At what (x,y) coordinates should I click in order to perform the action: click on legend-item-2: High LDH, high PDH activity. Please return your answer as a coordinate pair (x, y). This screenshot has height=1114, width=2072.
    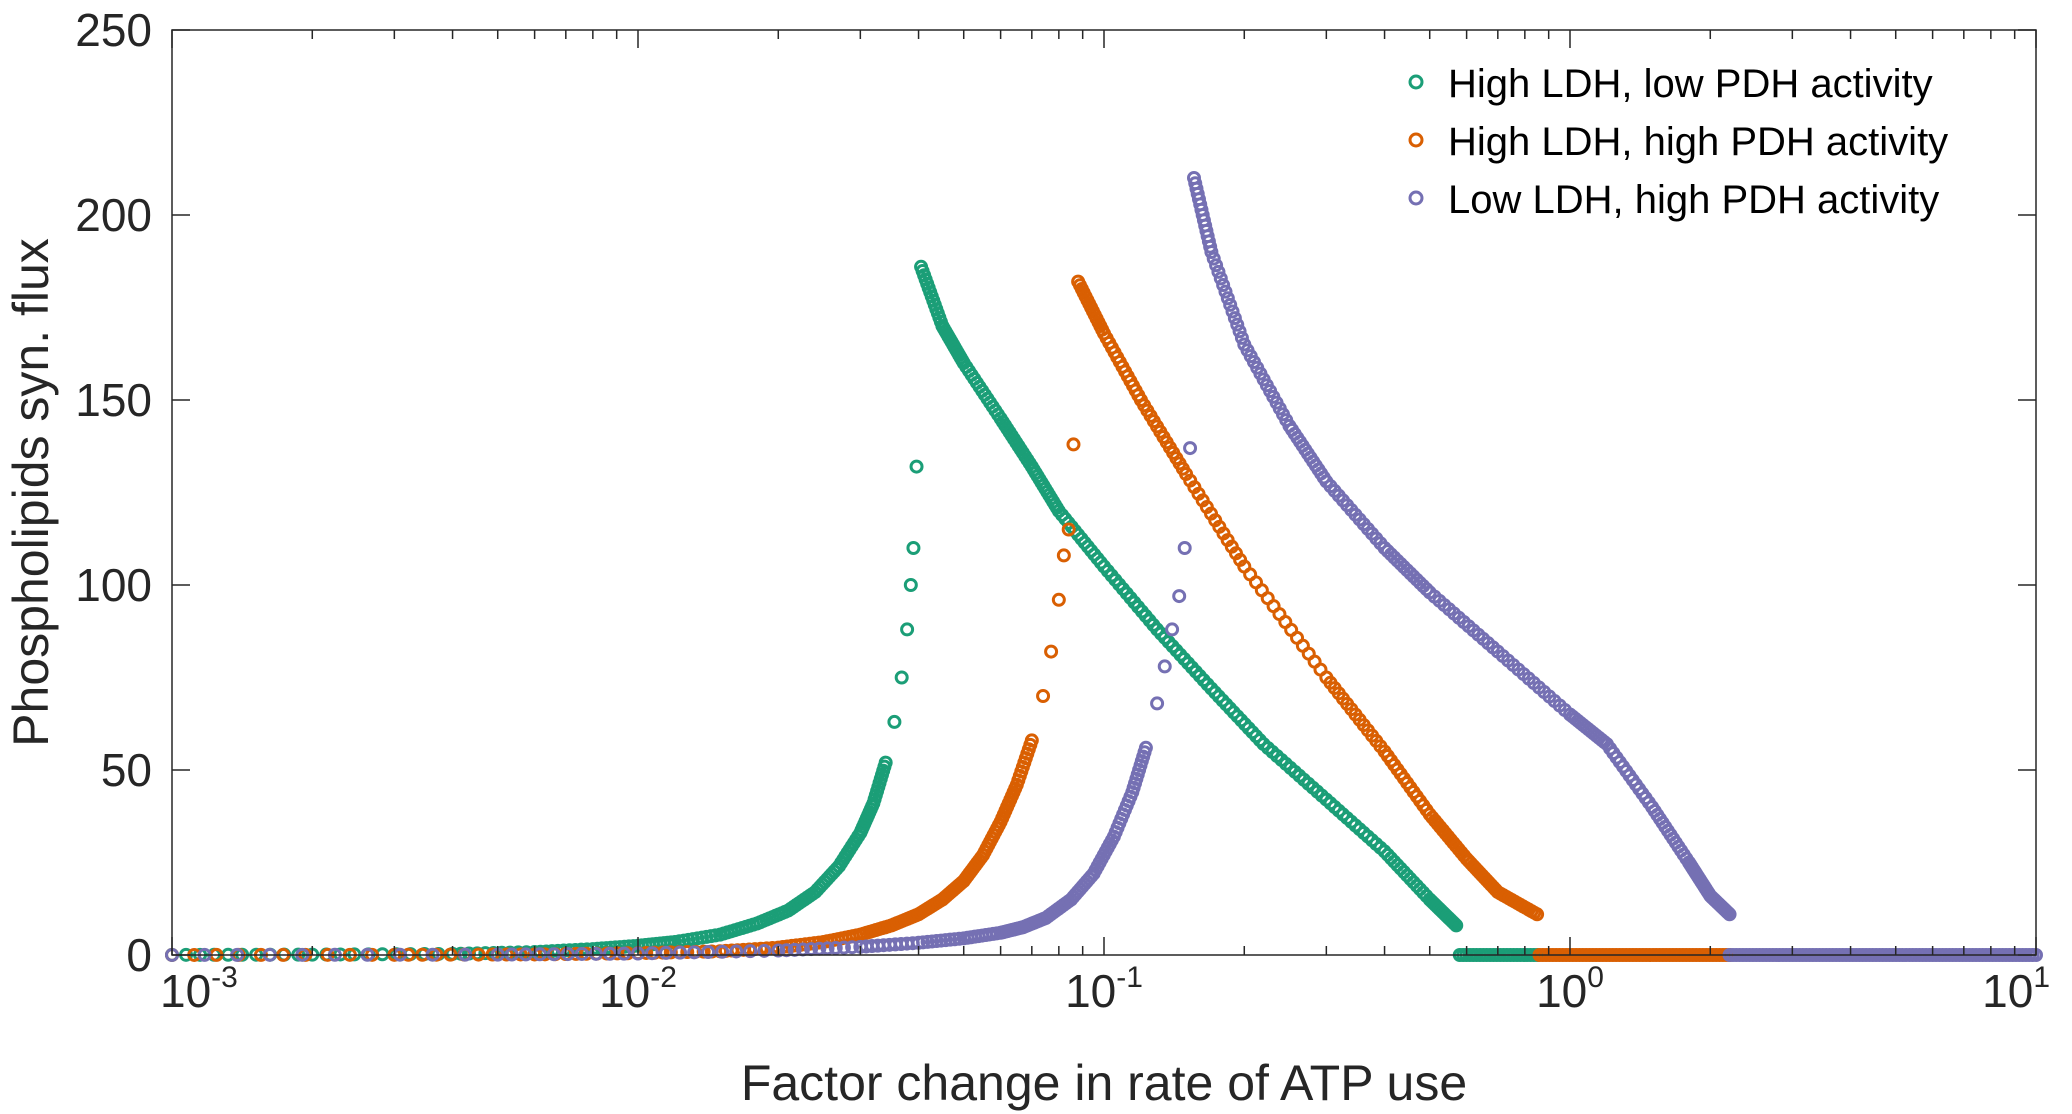
    Looking at the image, I should click on (1678, 142).